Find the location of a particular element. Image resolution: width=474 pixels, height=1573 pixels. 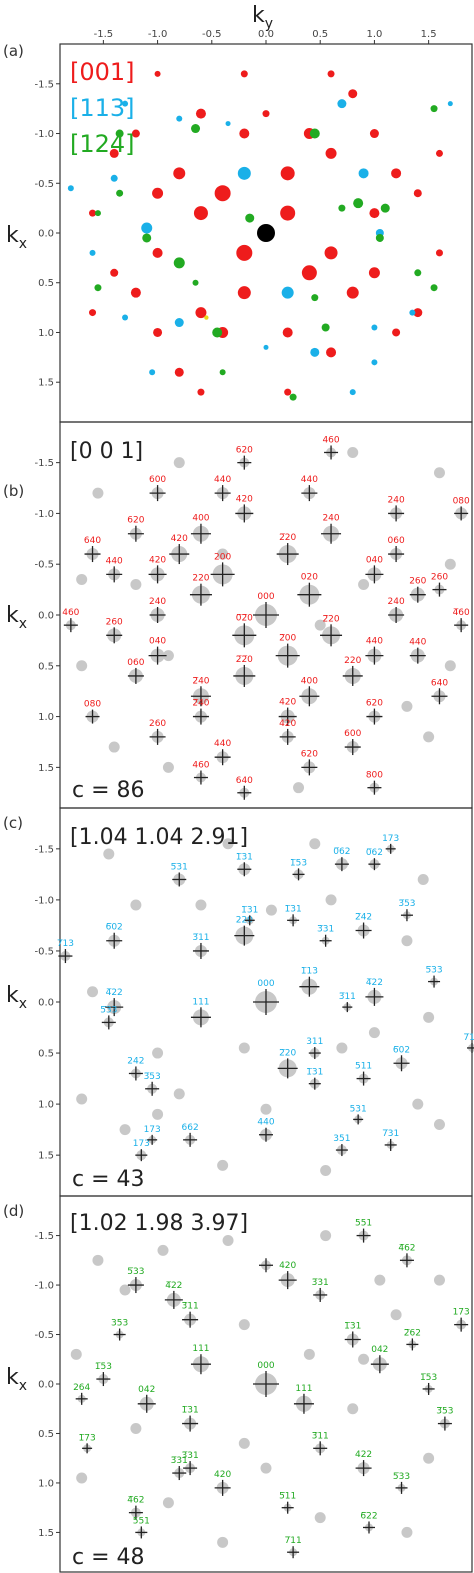

reflection-label: 3̅31 is located at coordinates (320, 1283).